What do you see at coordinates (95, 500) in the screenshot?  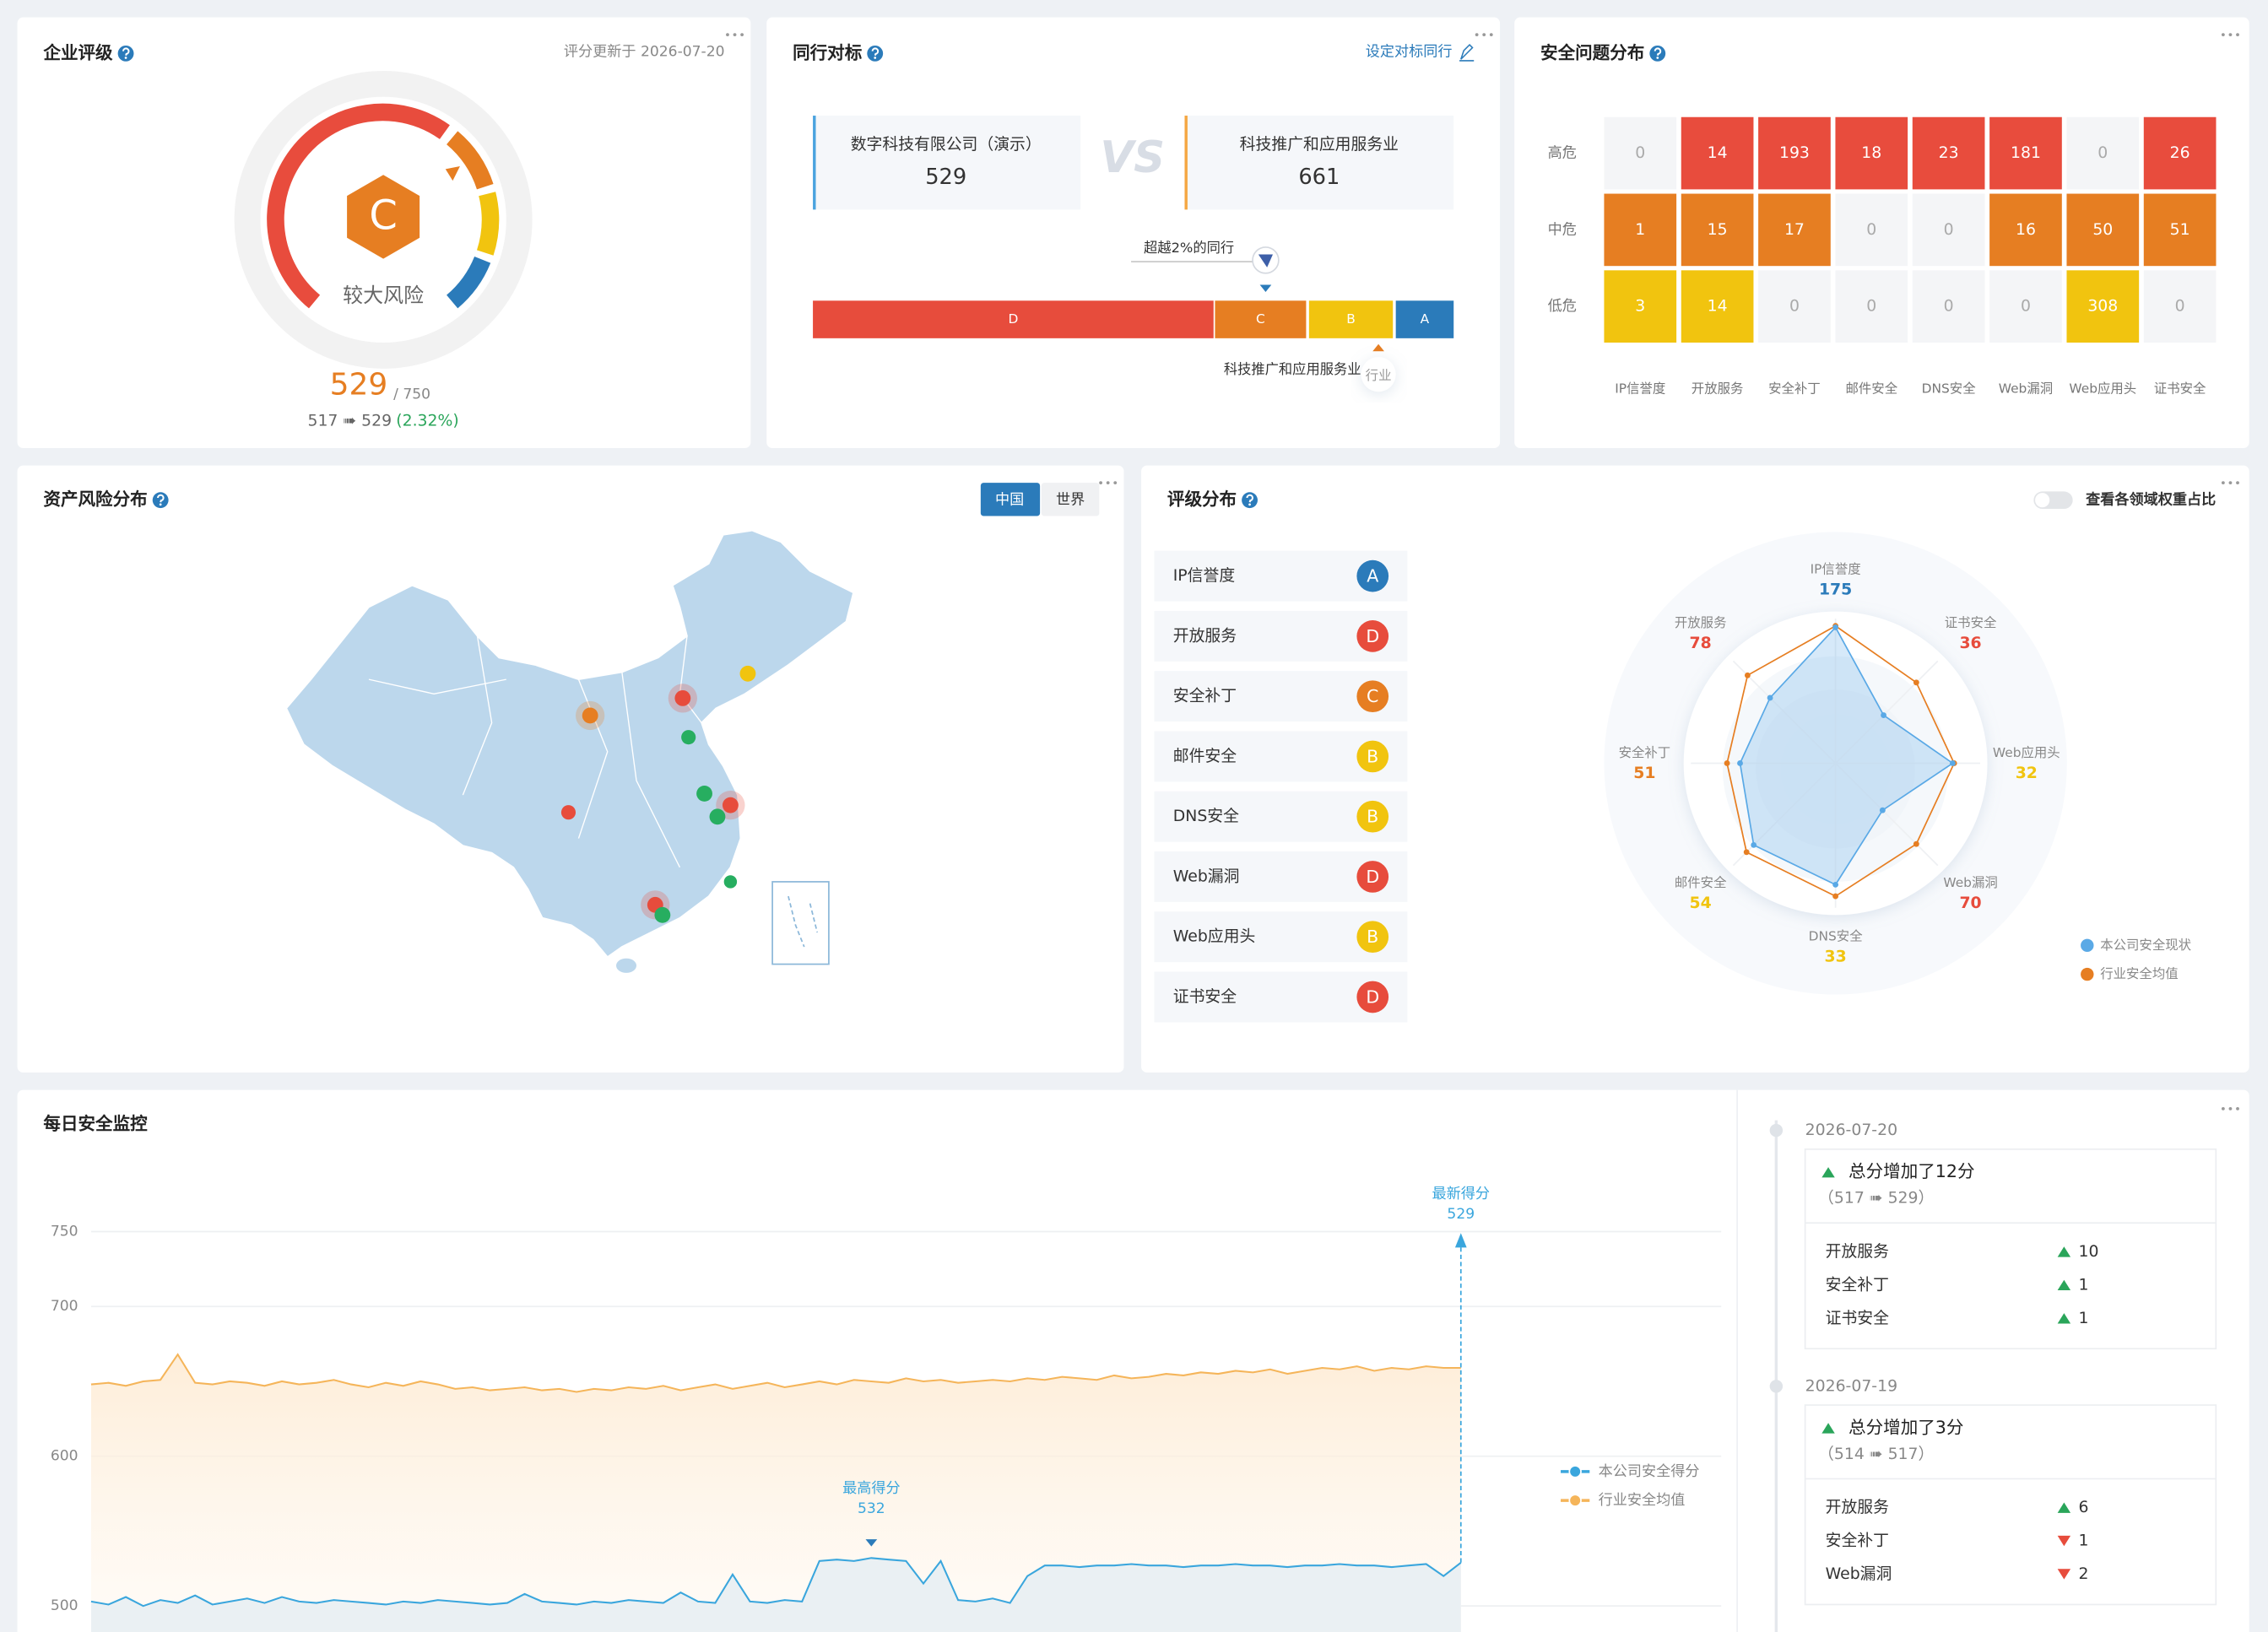 I see `card-title: 资产风险分布` at bounding box center [95, 500].